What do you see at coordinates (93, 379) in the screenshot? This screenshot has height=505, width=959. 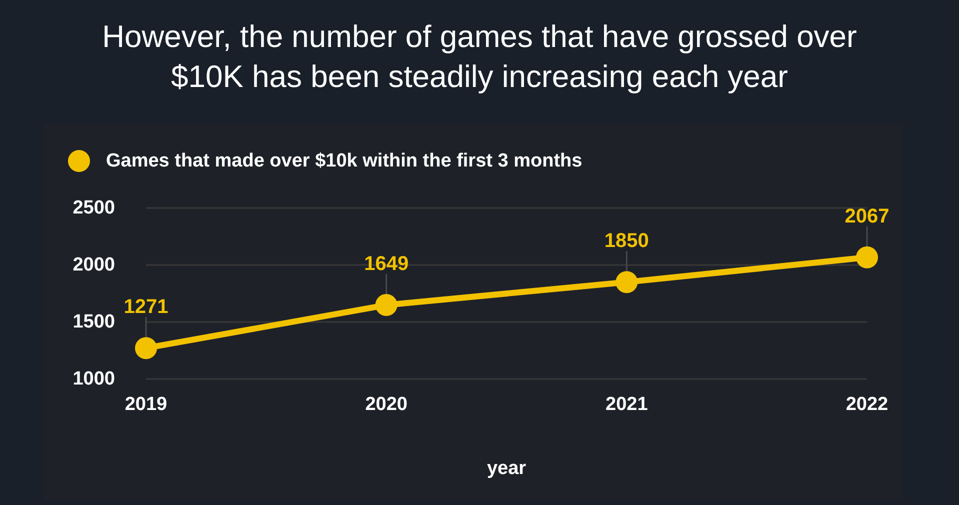 I see `y-tick-label: 1000` at bounding box center [93, 379].